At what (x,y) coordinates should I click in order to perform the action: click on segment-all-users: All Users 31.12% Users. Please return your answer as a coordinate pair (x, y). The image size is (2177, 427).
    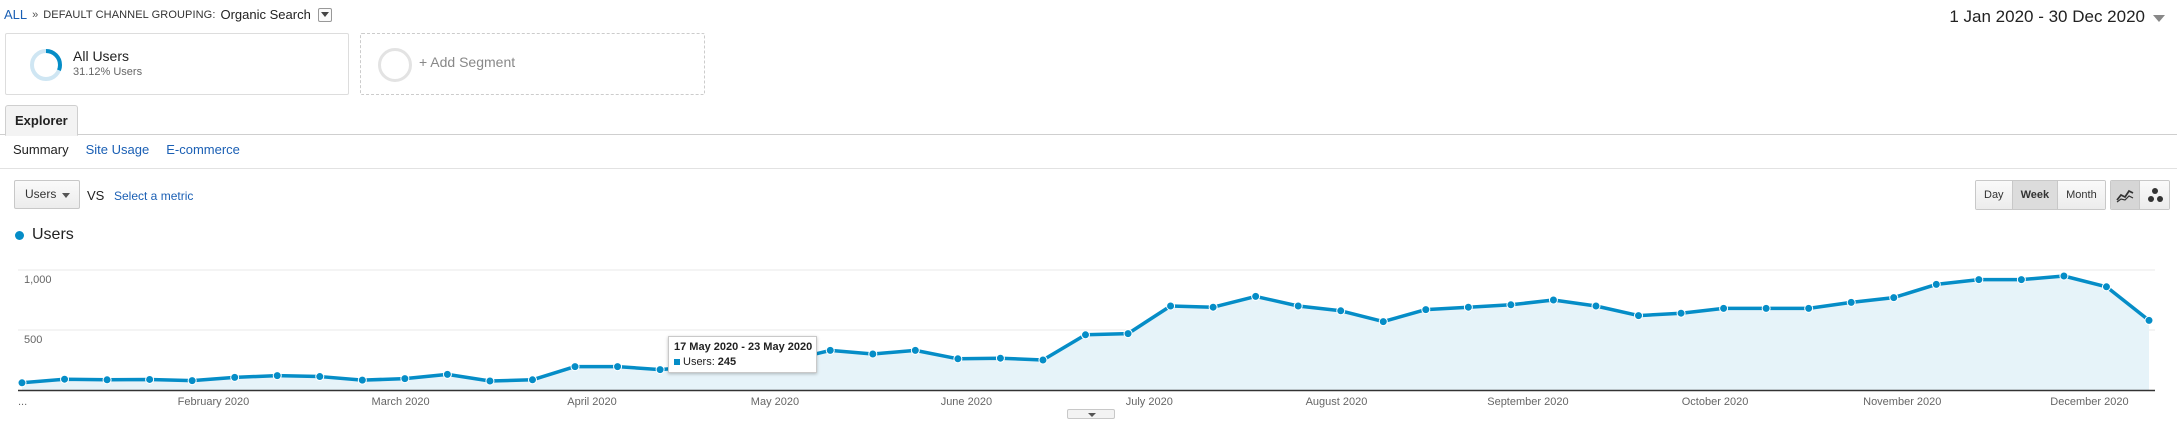
    Looking at the image, I should click on (177, 64).